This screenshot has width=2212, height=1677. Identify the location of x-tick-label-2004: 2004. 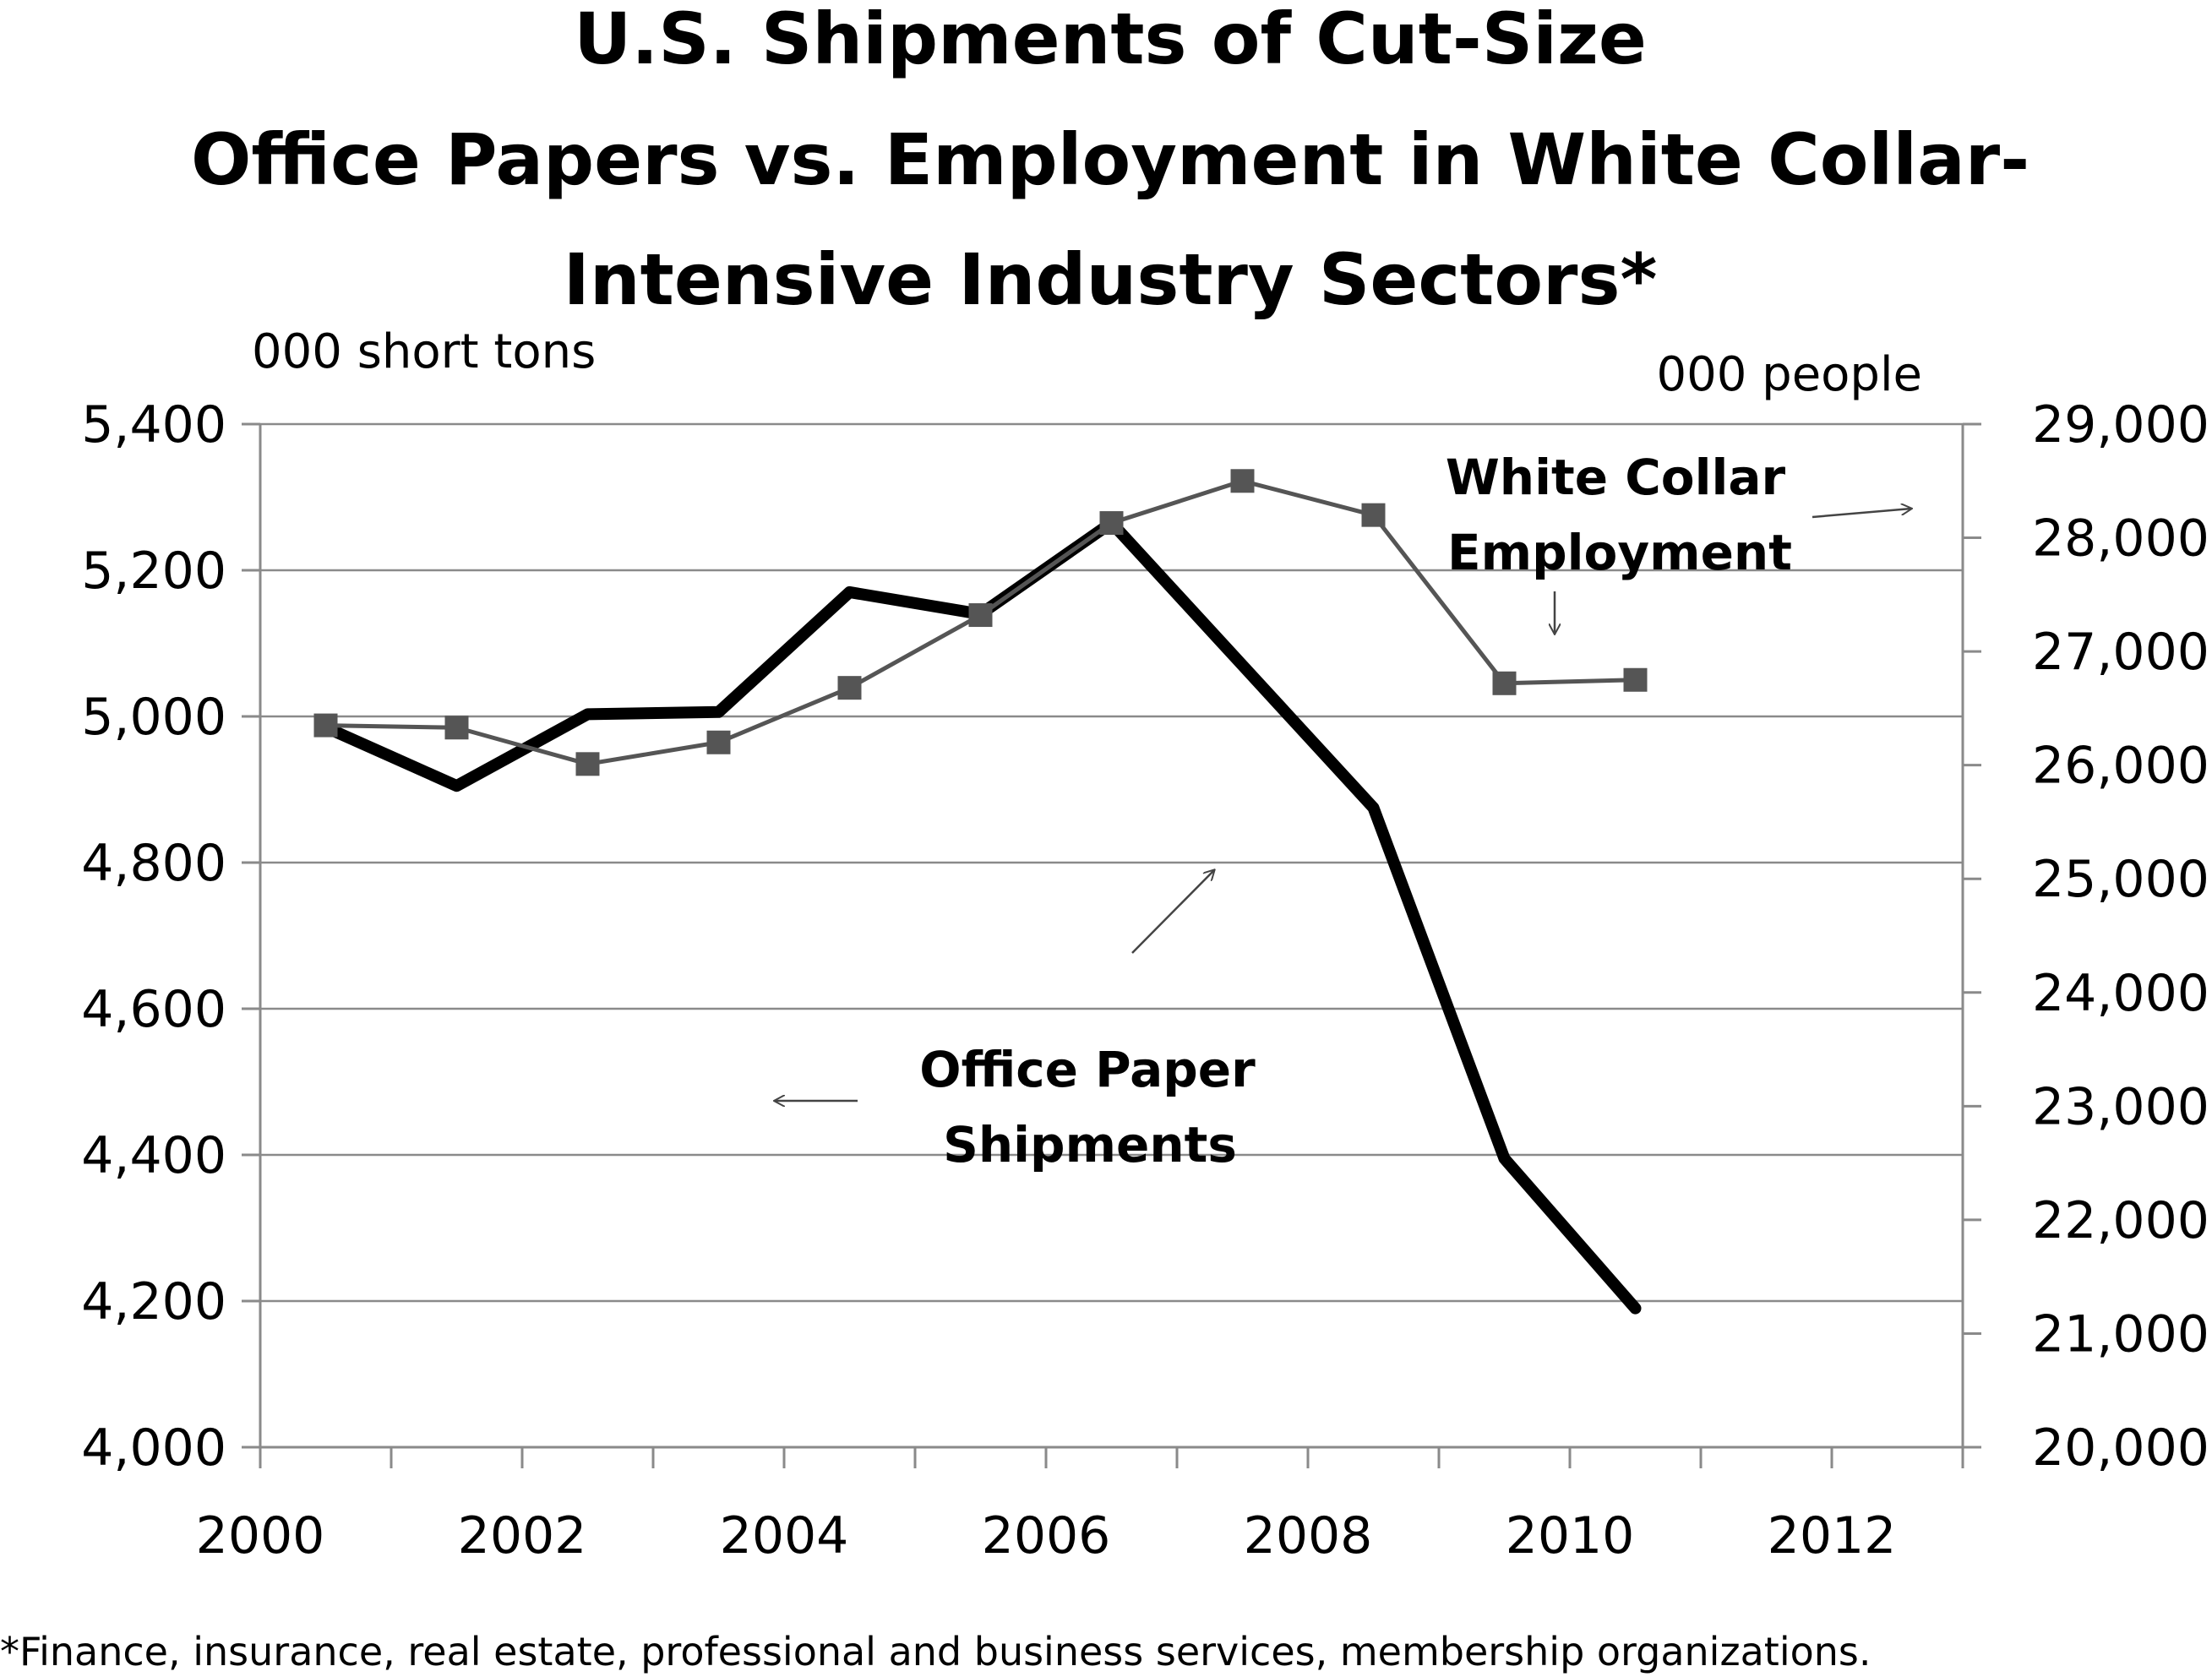
(785, 1535).